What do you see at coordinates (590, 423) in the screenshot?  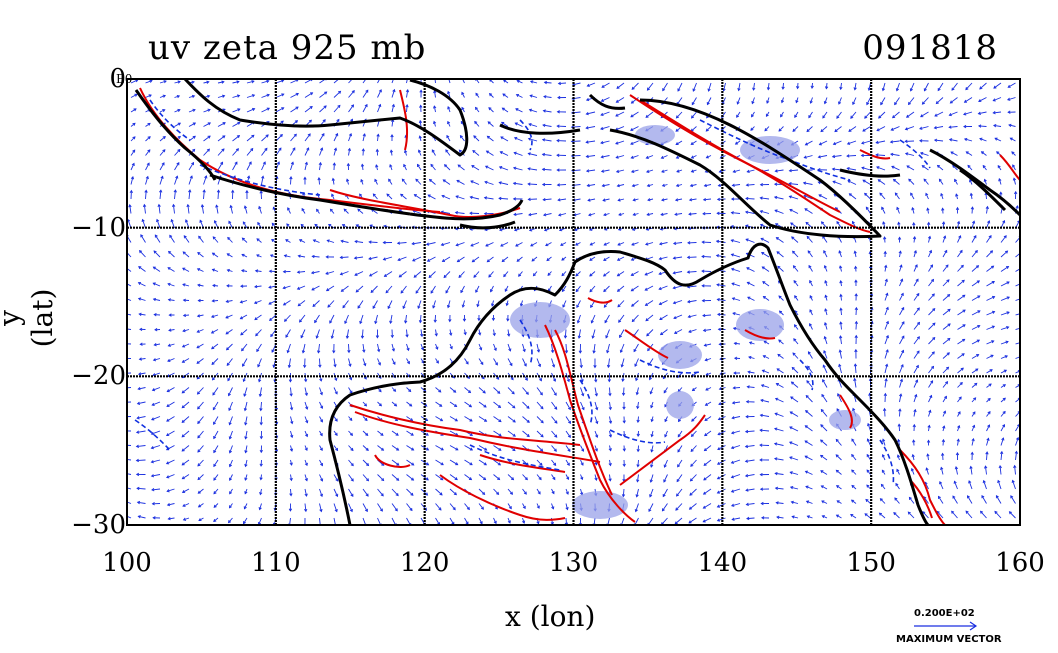 I see `positive-contour` at bounding box center [590, 423].